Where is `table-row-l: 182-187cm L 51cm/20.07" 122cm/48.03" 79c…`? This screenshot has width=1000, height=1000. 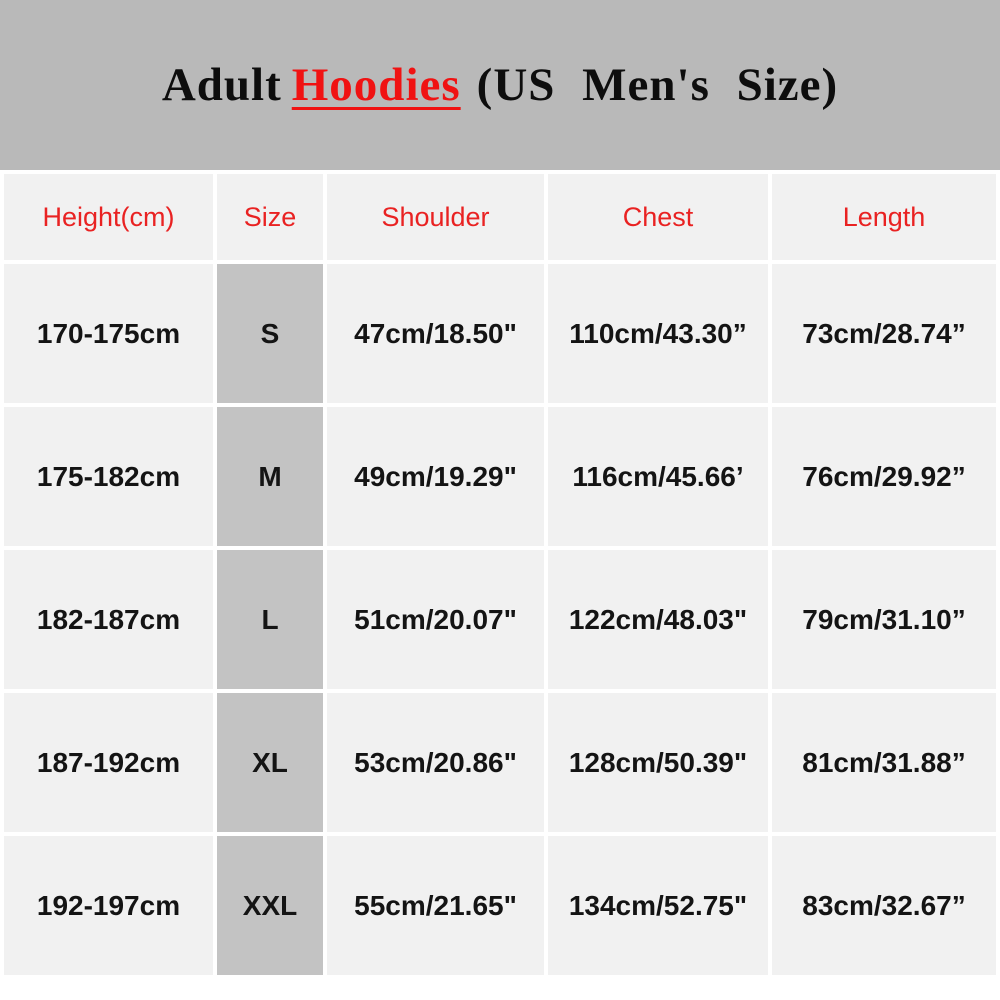
table-row-l: 182-187cm L 51cm/20.07" 122cm/48.03" 79c… is located at coordinates (500, 619).